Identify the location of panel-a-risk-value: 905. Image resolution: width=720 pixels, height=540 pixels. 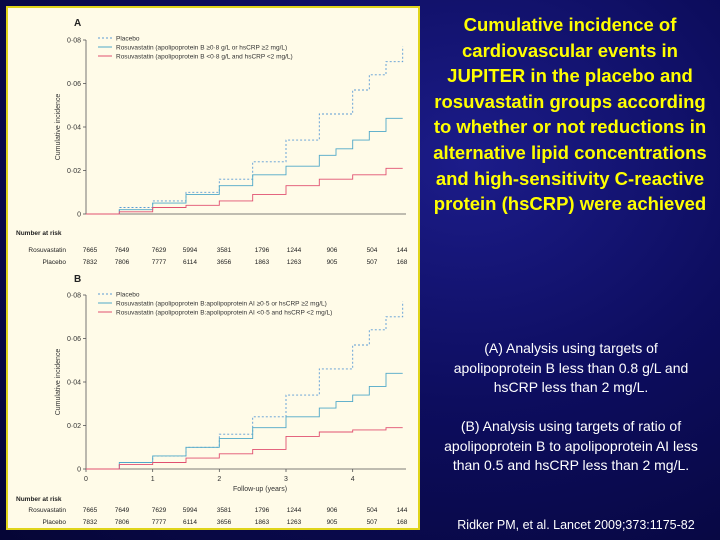
(332, 262).